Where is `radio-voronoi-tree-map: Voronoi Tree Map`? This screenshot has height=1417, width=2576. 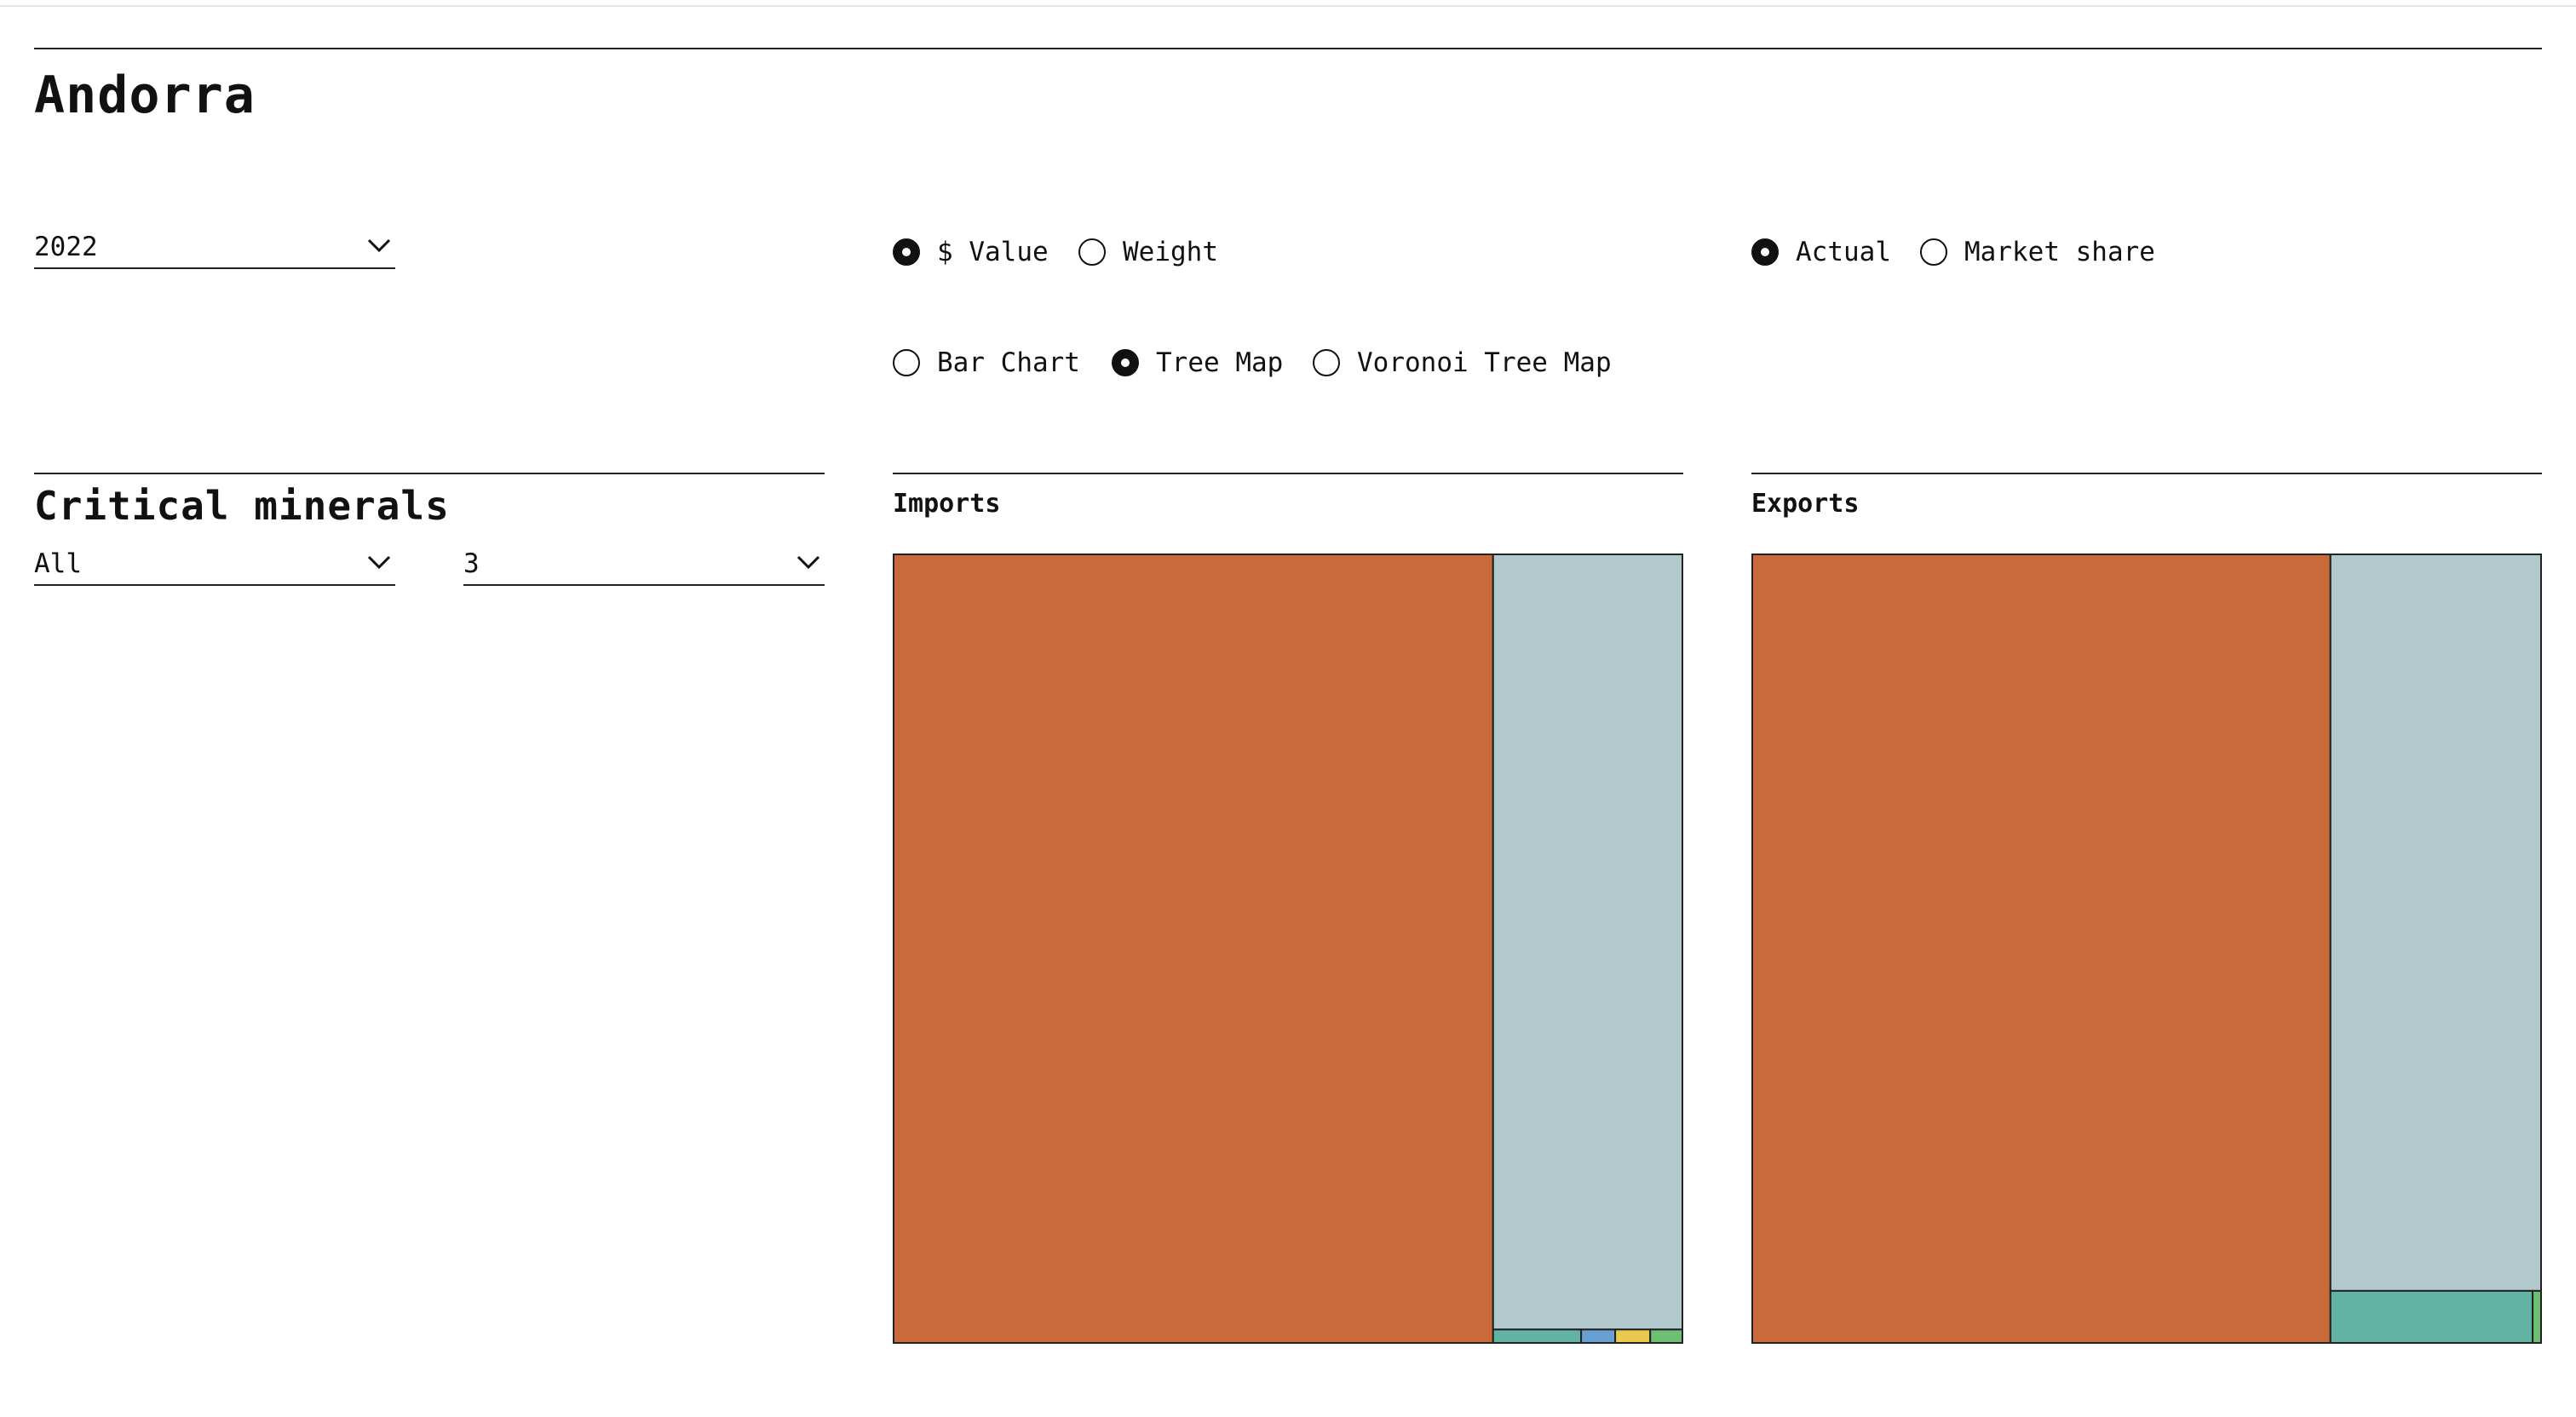 radio-voronoi-tree-map: Voronoi Tree Map is located at coordinates (1463, 363).